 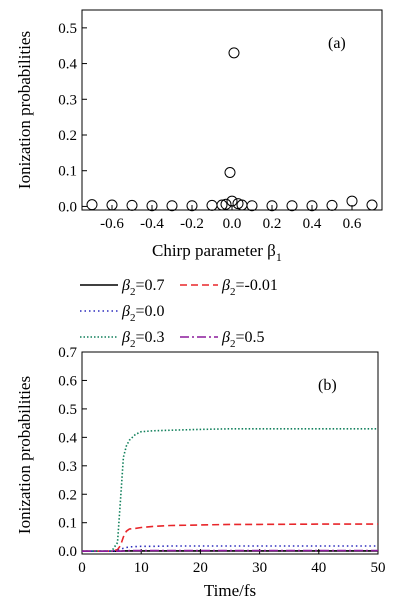 I want to click on panel-b-y-tick-label: 0.5, so click(x=67, y=410).